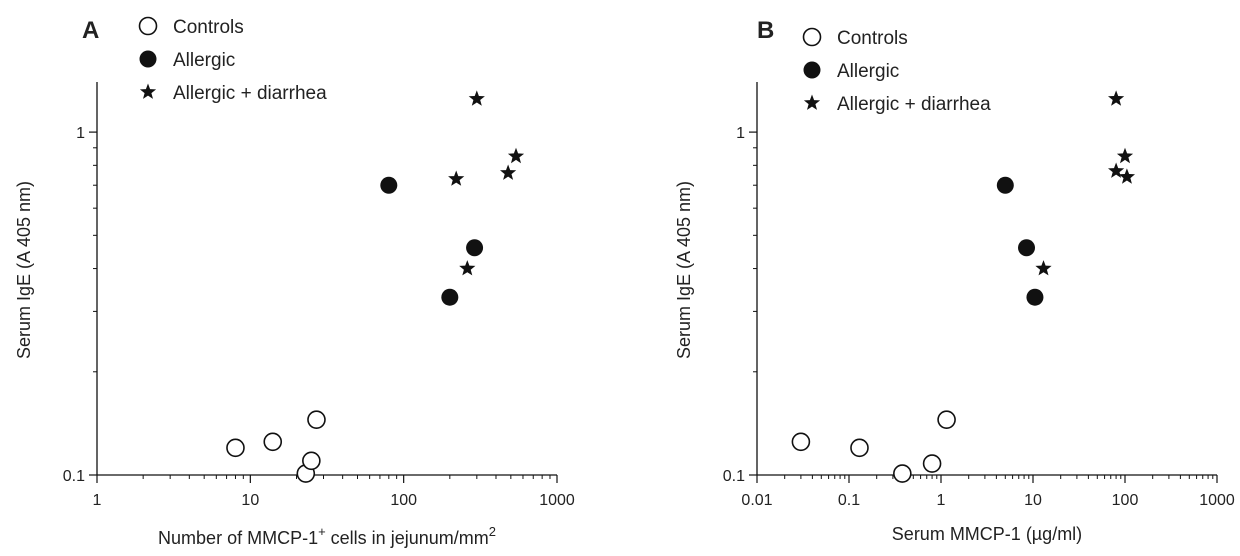  Describe the element at coordinates (407, 538) in the screenshot. I see `x-axis-label-part: cells in jejunum/mm` at that location.